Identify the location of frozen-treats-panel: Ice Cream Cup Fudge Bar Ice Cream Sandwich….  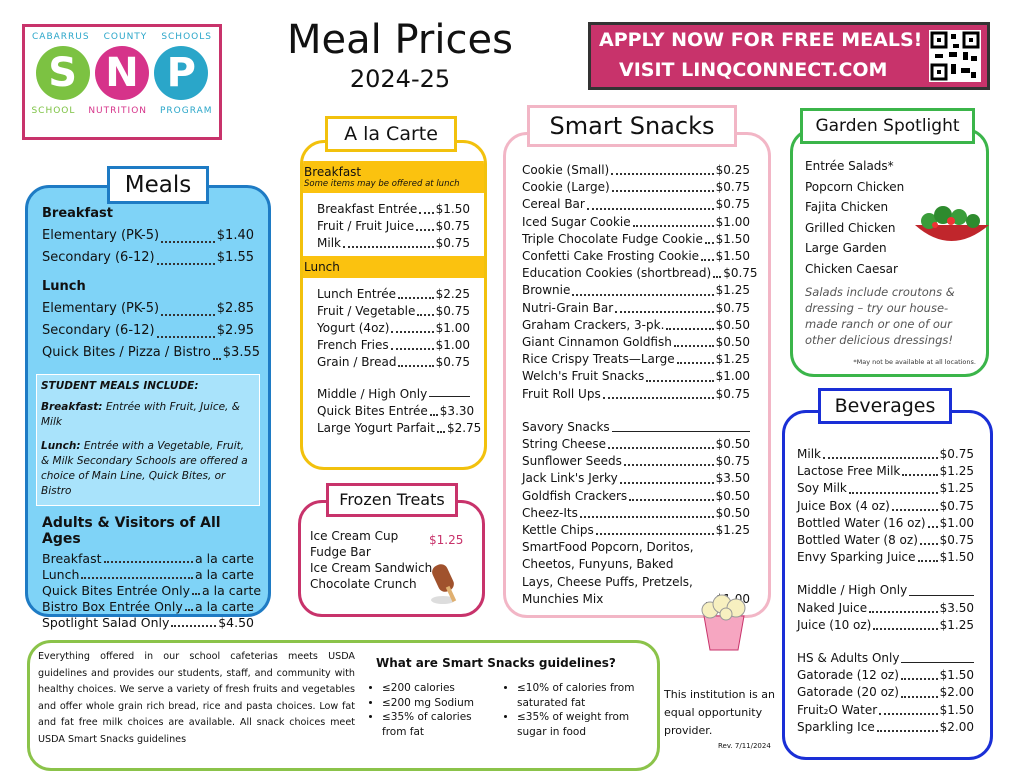
(391, 558).